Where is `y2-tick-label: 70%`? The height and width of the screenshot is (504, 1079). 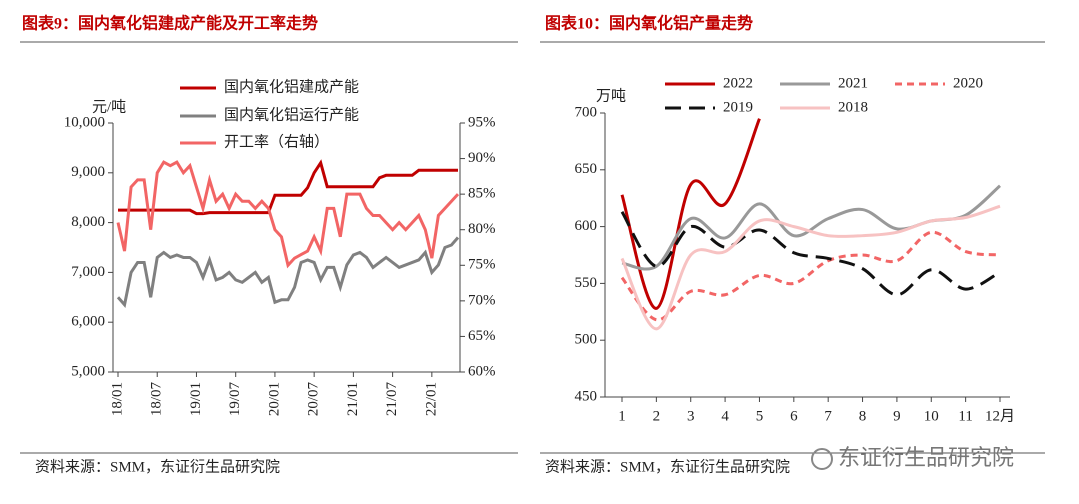
y2-tick-label: 70% is located at coordinates (482, 300).